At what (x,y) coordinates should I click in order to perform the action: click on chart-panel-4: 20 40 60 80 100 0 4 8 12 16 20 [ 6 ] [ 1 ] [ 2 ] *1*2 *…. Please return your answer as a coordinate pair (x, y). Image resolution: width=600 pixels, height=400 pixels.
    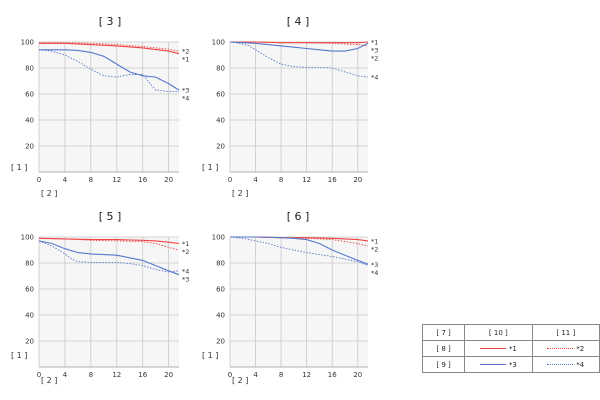
    Looking at the image, I should click on (290, 297).